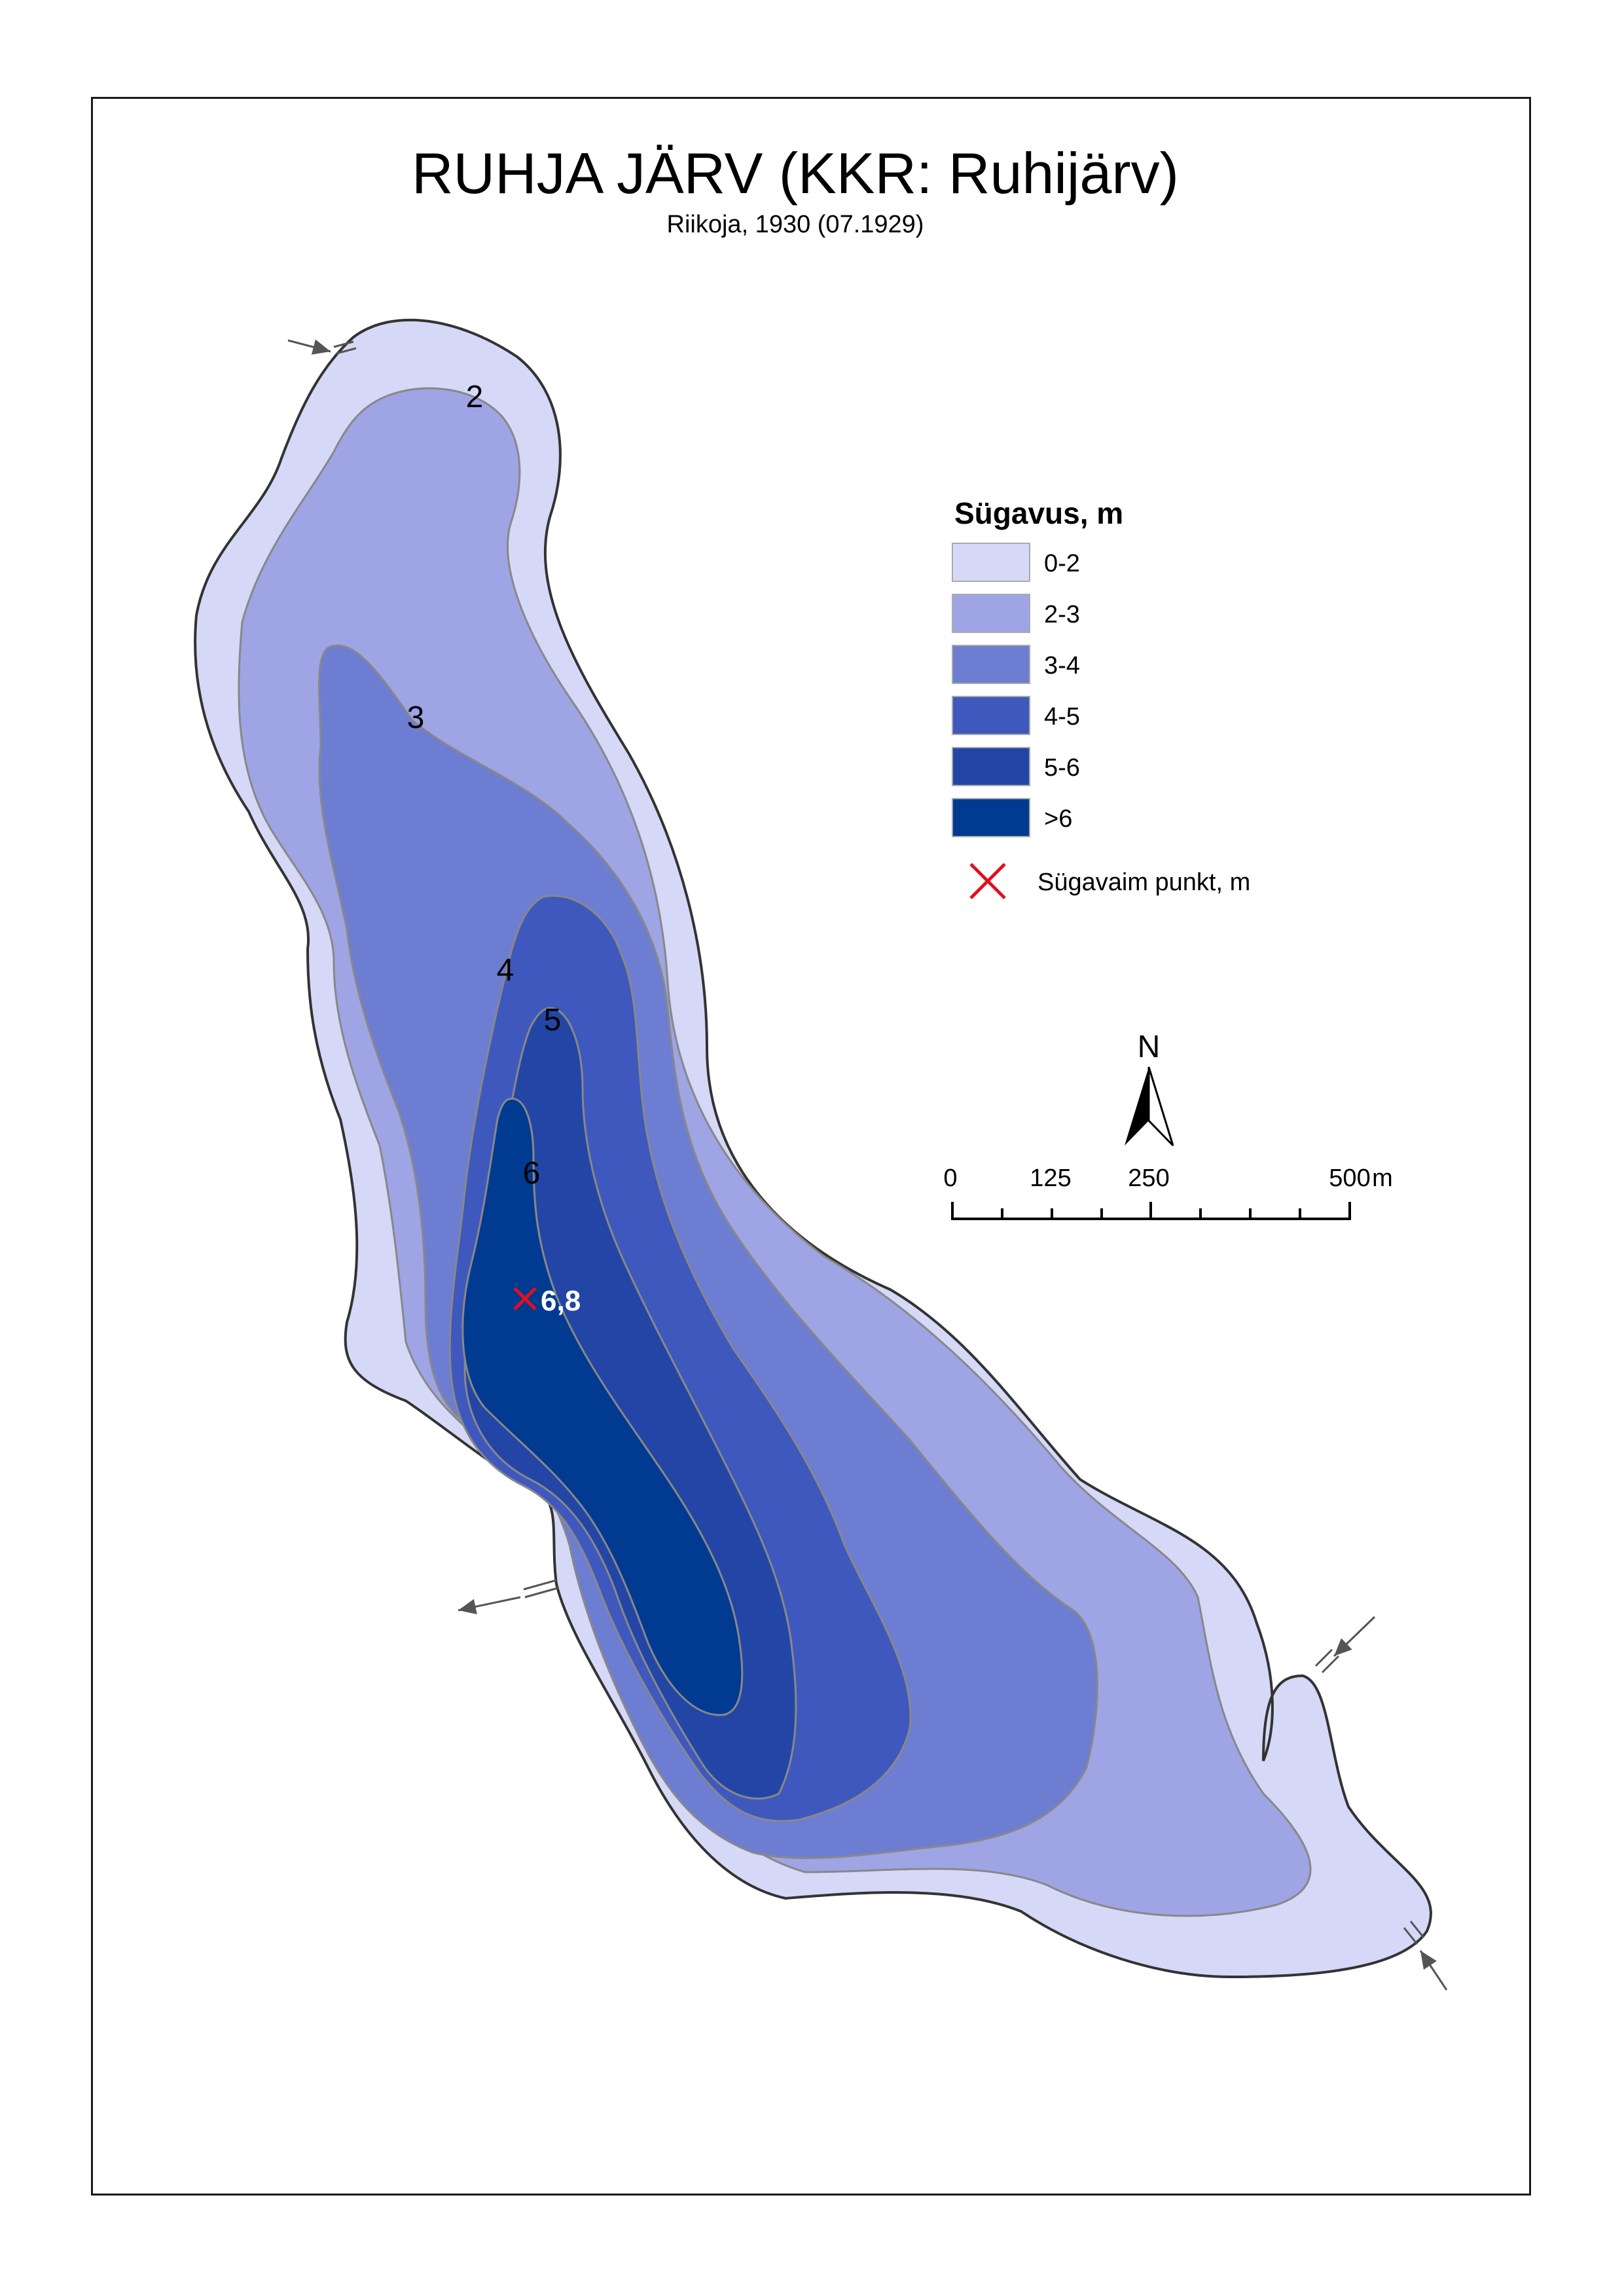  Describe the element at coordinates (1062, 666) in the screenshot. I see `legend-label-3-4: 3-4` at that location.